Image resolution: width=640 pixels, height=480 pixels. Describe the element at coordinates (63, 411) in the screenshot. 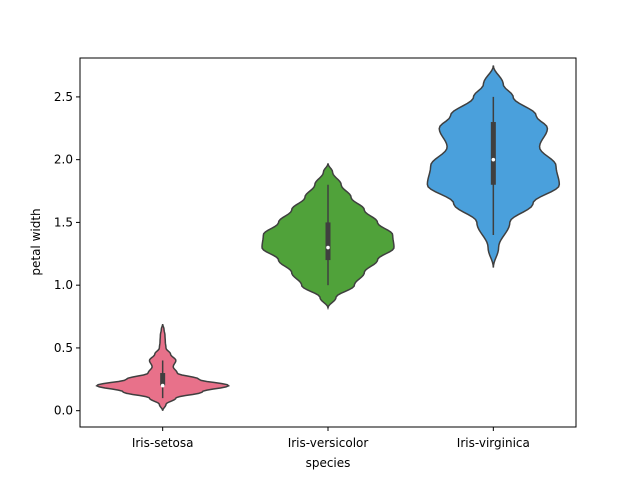

I see `y-tick-label: 0.0` at that location.